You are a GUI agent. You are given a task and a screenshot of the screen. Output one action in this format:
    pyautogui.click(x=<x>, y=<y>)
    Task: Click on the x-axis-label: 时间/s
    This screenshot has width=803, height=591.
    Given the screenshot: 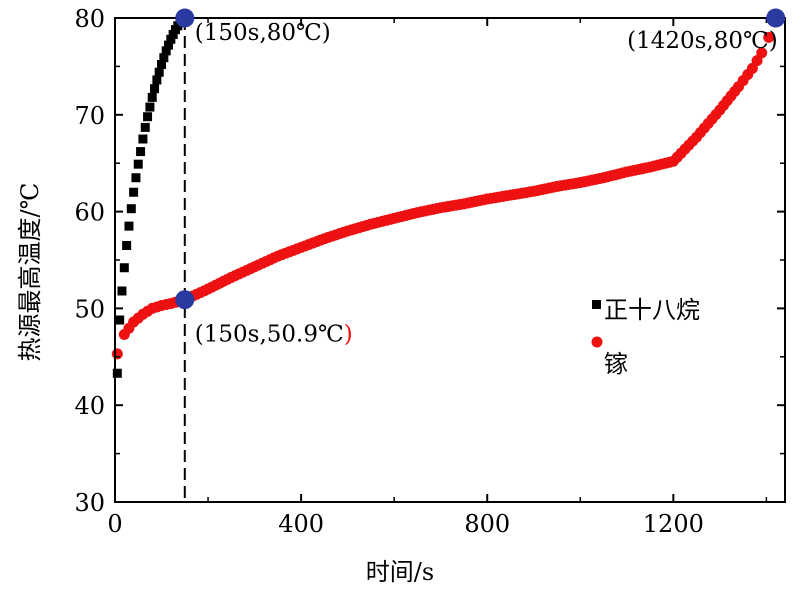 What is the action you would take?
    pyautogui.click(x=400, y=572)
    